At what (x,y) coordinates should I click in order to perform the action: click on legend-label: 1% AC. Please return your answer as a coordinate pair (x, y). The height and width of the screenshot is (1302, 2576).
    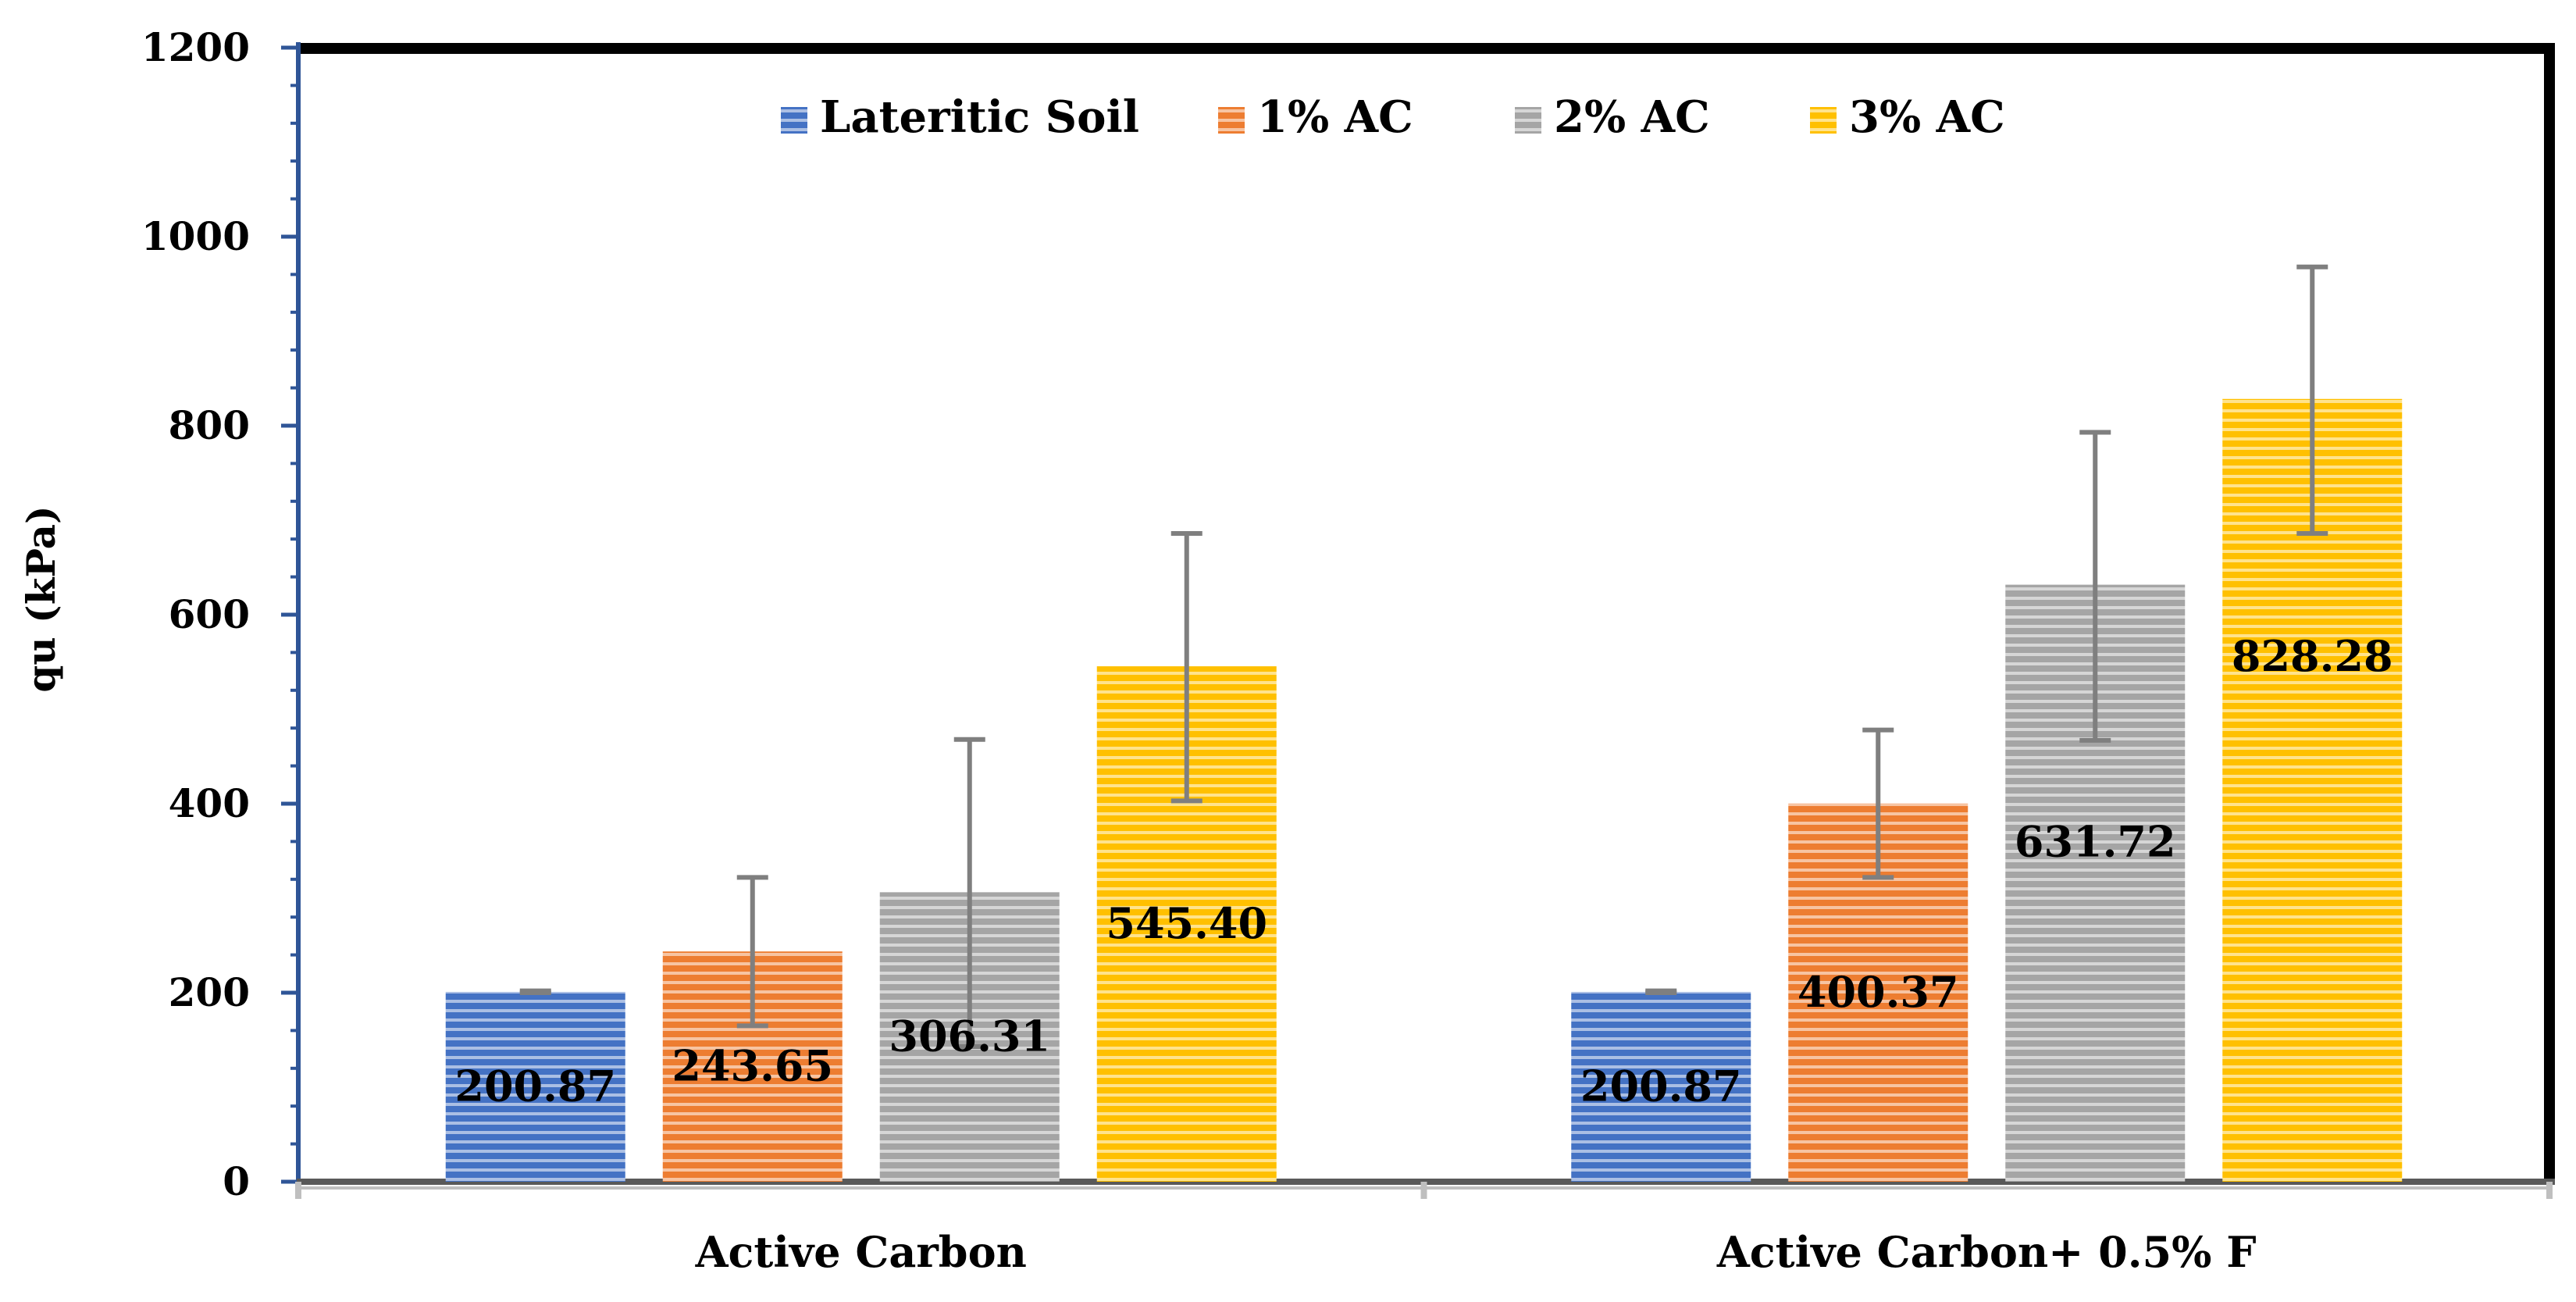
    Looking at the image, I should click on (1335, 117).